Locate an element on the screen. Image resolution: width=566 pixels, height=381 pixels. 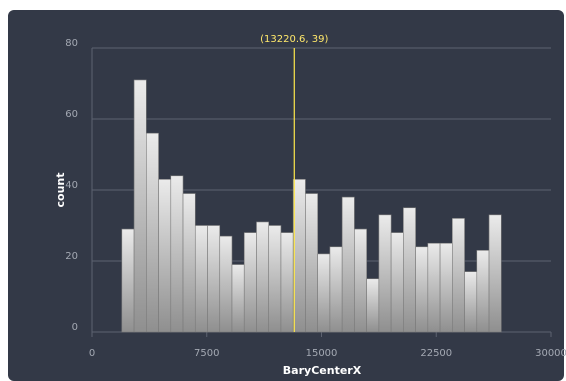
x-tick-label: 22500 is located at coordinates (436, 353).